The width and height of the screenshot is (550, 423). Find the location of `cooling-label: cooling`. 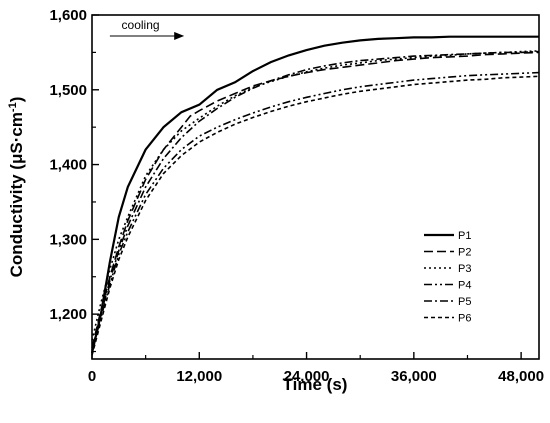

cooling-label: cooling is located at coordinates (141, 25).